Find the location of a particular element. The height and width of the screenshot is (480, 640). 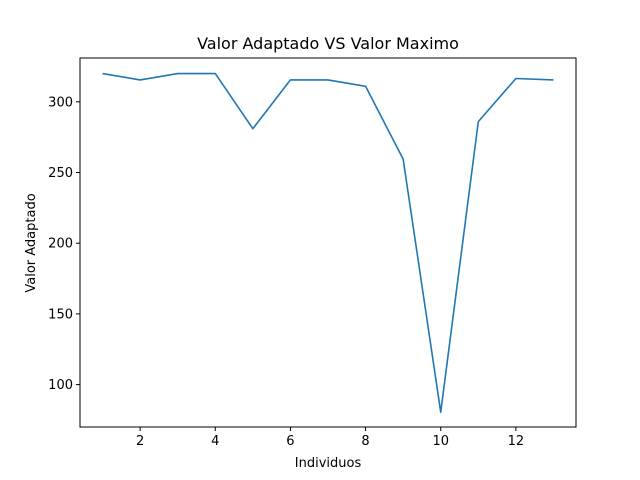

x-axis: 2 4 6 8 10 12 is located at coordinates (330, 438).